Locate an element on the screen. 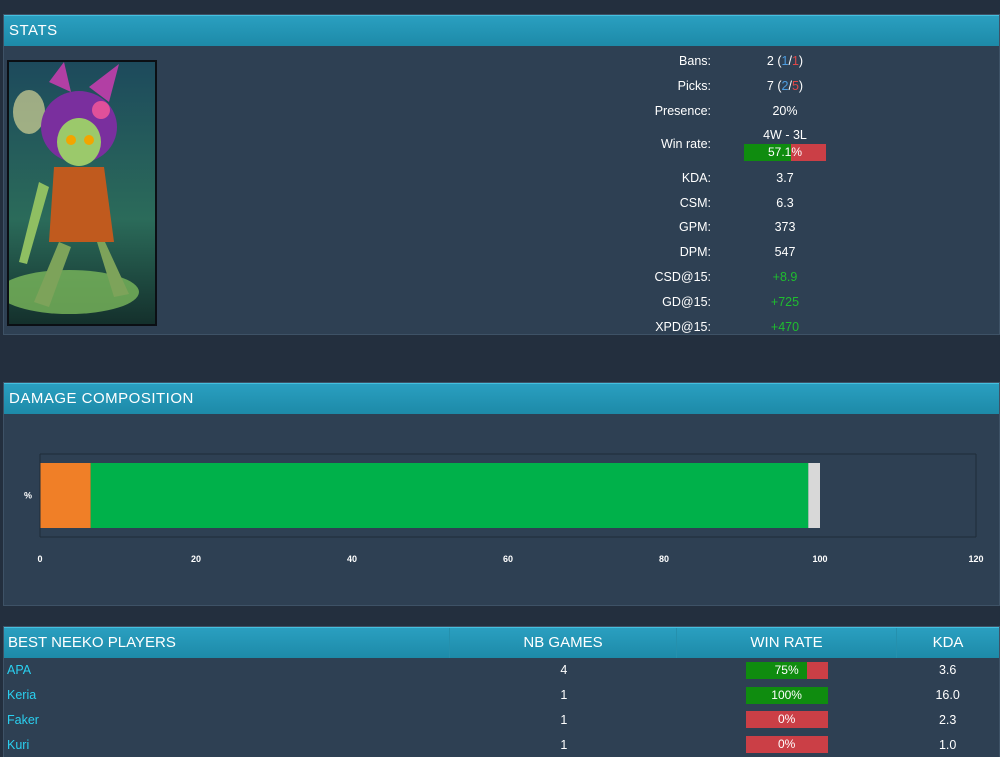 The width and height of the screenshot is (1000, 757). x-tick-label: 0 is located at coordinates (39, 559).